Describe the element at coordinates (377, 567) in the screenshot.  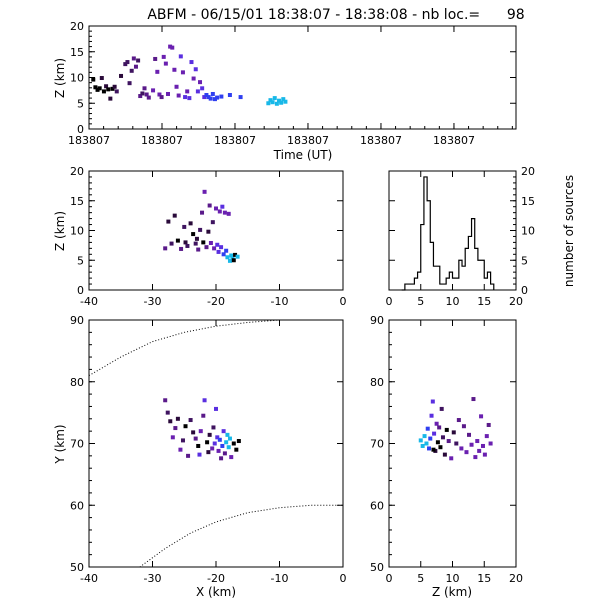
I see `y-tick-label: 50` at that location.